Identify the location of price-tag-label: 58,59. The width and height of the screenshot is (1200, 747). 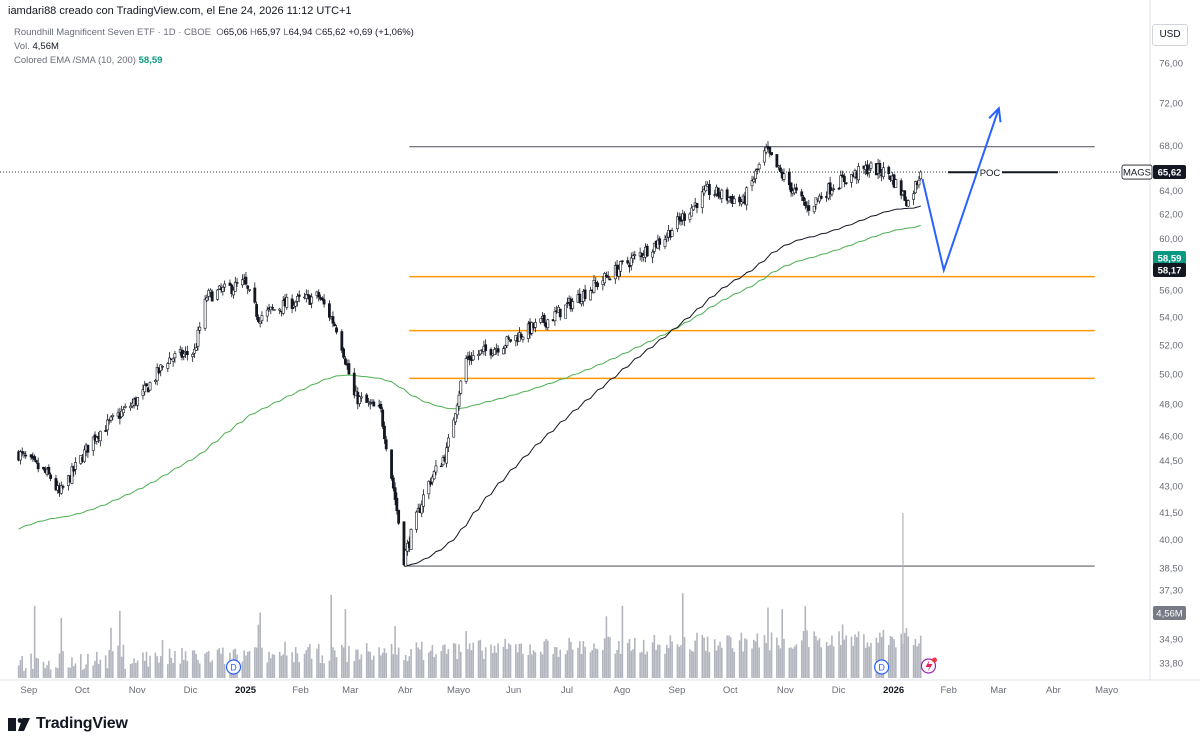
(1170, 259).